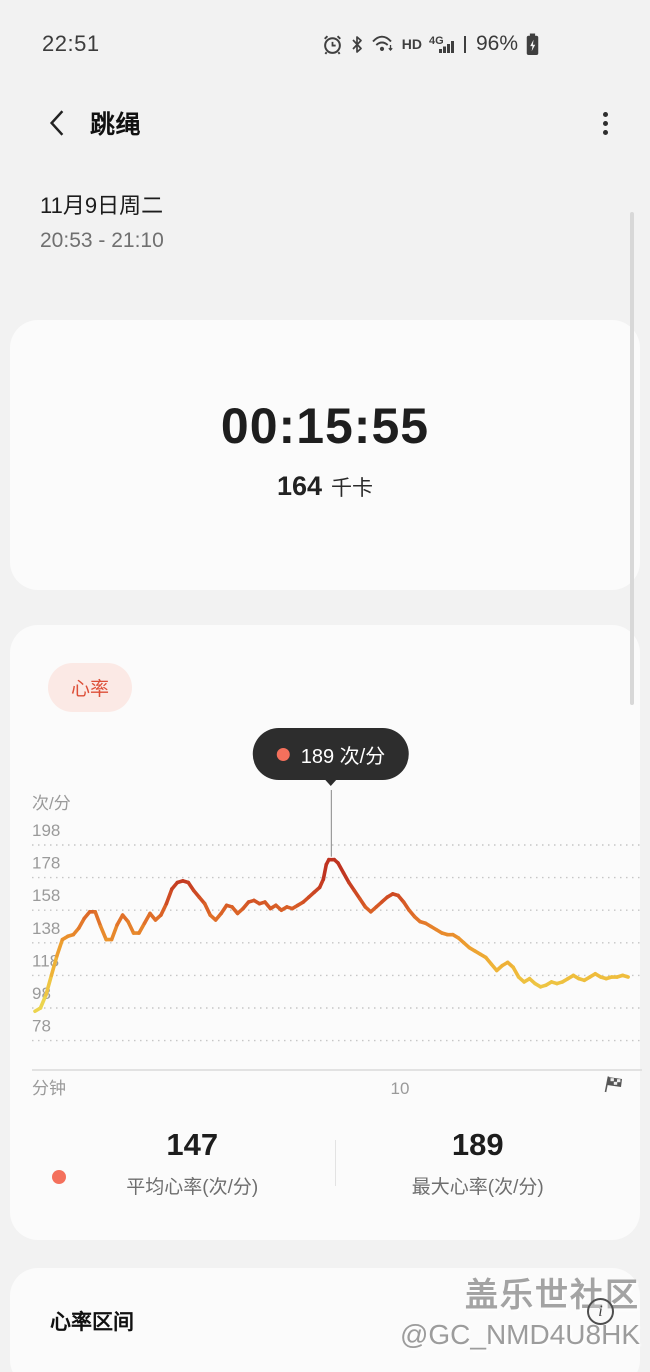 This screenshot has height=1372, width=650. Describe the element at coordinates (59, 1177) in the screenshot. I see `average-marker-dot` at that location.